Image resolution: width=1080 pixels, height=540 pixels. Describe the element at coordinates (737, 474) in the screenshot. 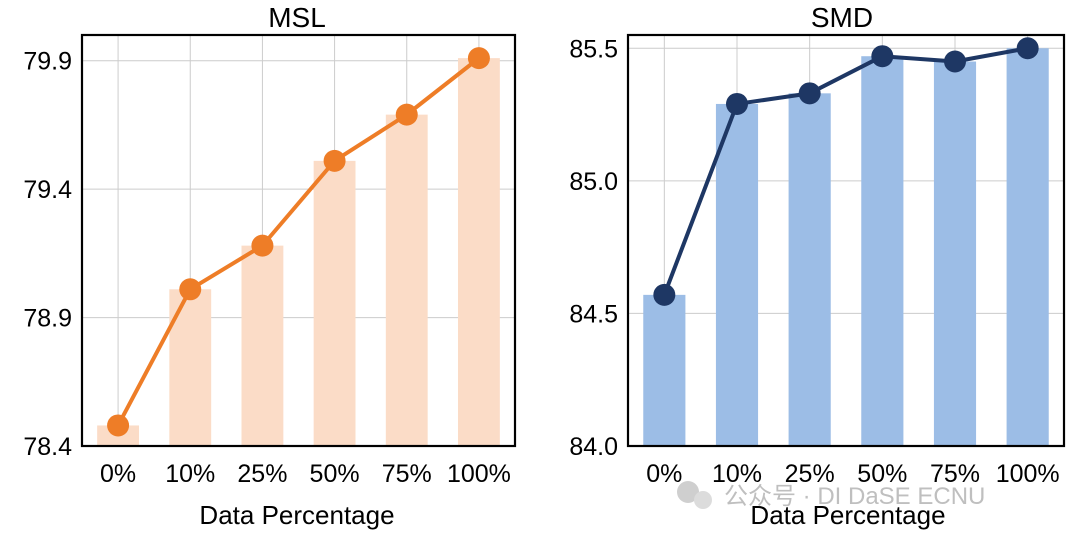

I see `smd-x-tick-label: 10%` at that location.